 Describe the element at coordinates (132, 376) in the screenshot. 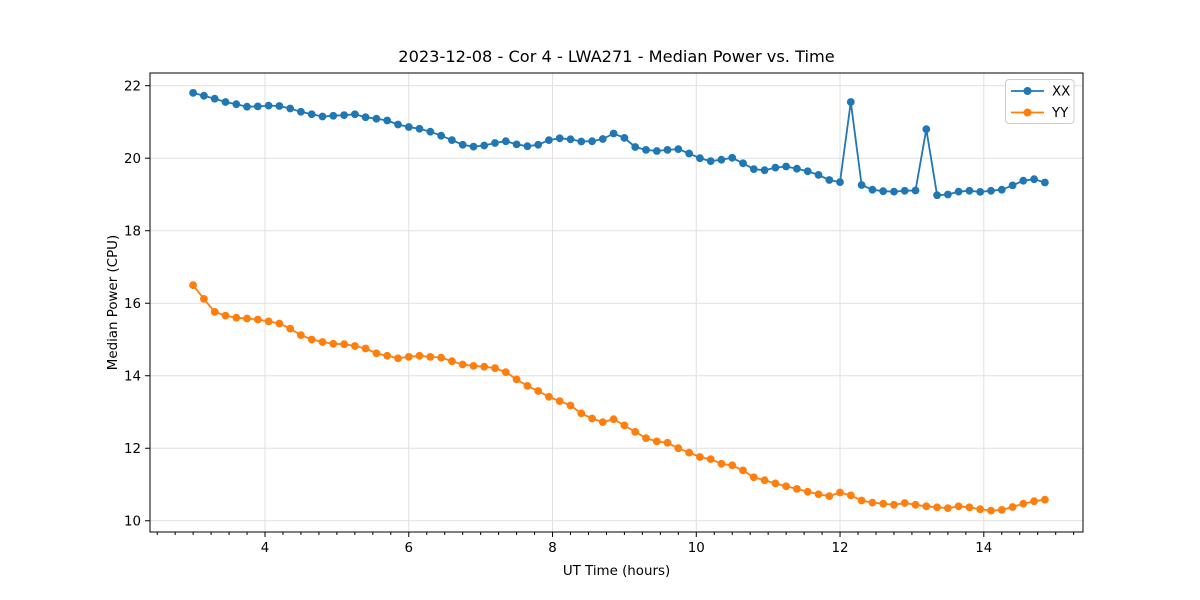

I see `y-tick-label: 14` at that location.